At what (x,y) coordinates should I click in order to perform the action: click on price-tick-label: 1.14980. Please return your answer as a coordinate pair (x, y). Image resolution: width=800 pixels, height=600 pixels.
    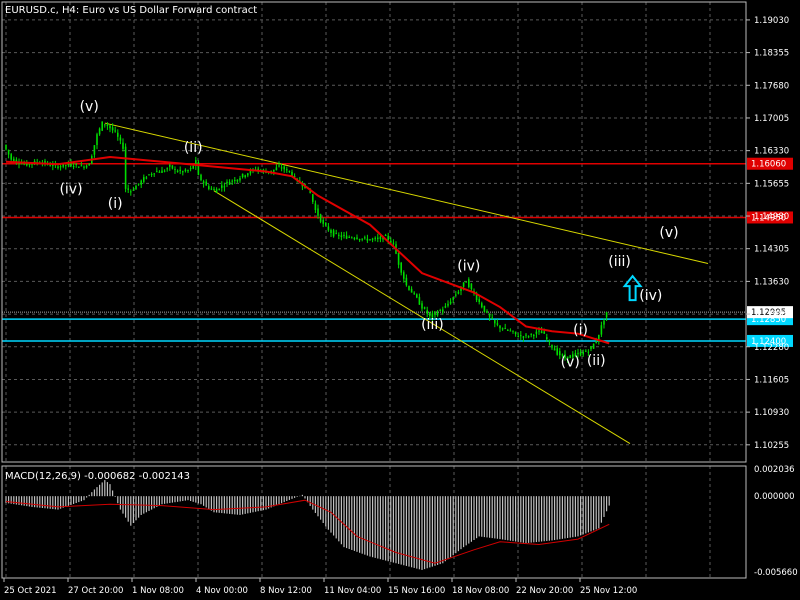
    Looking at the image, I should click on (771, 217).